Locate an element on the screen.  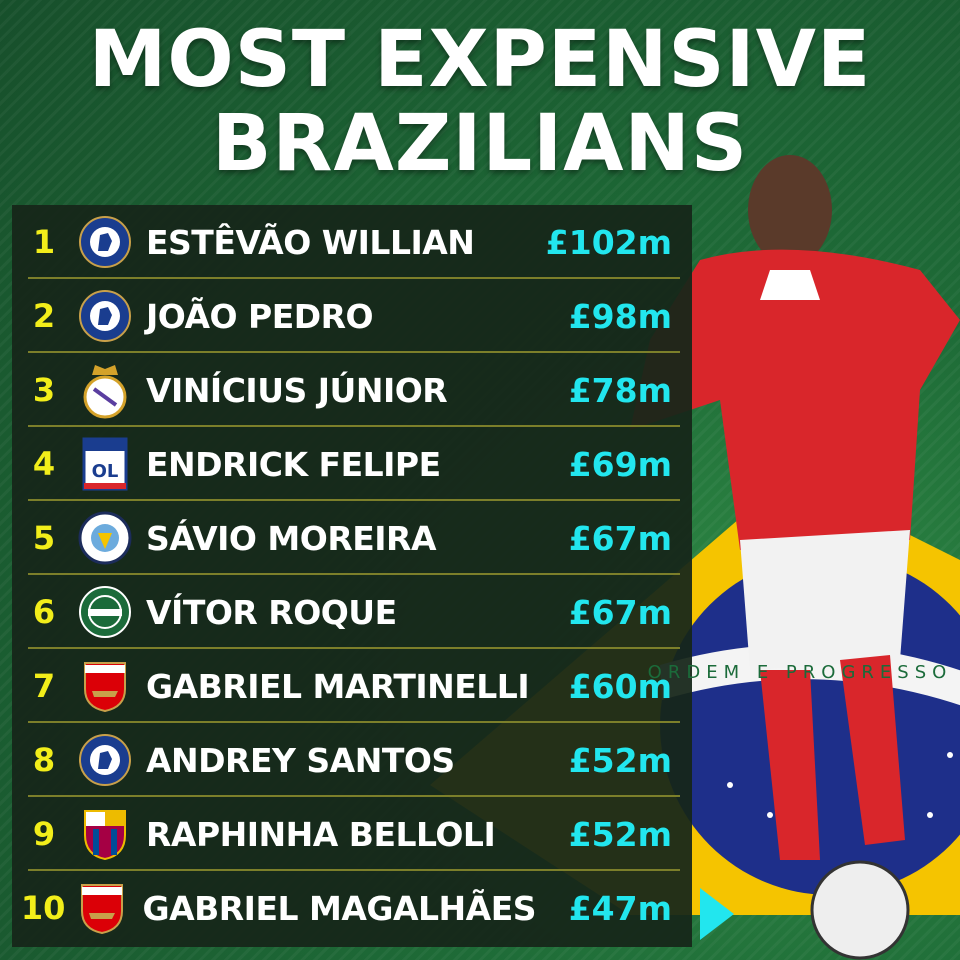
transfer-fee: £78m is located at coordinates (620, 390).